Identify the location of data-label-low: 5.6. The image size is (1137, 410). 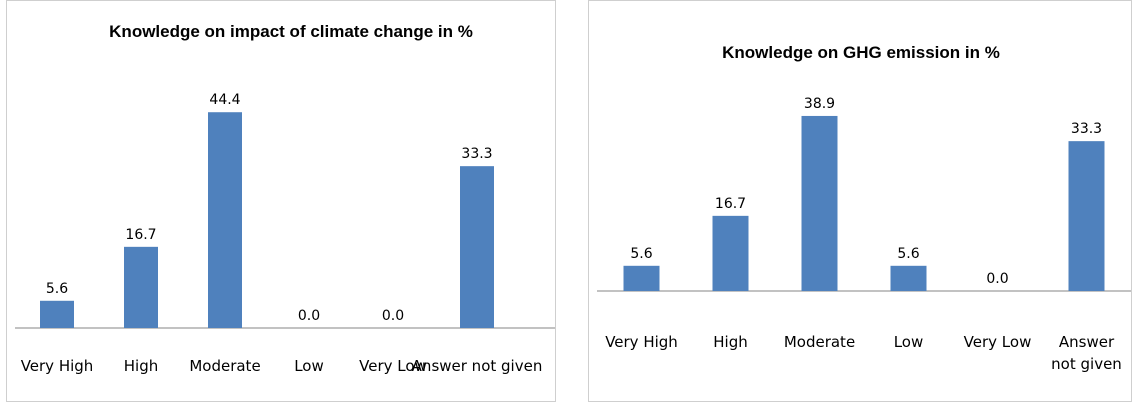
(908, 254).